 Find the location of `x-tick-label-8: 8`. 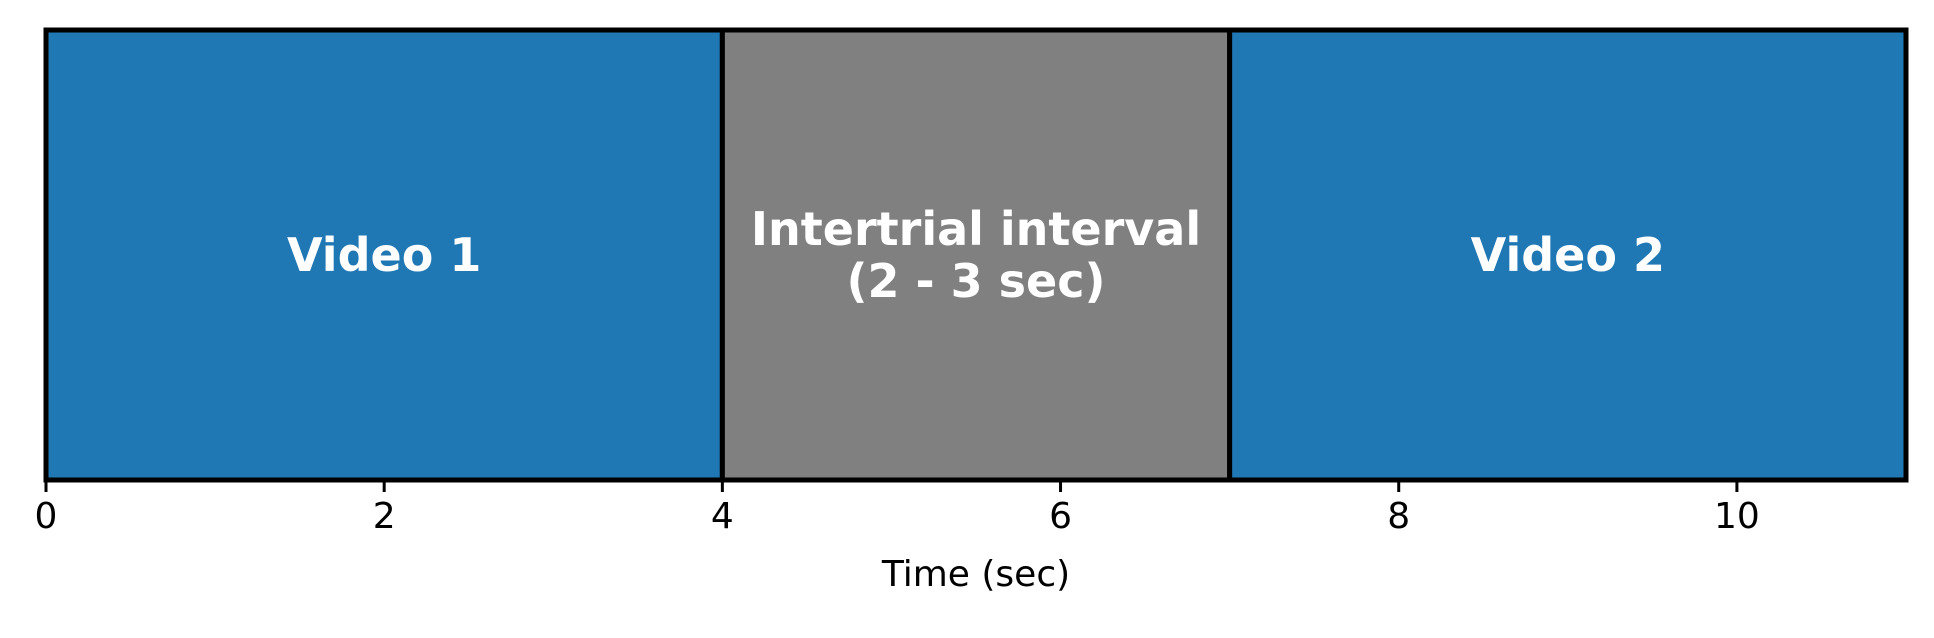

x-tick-label-8: 8 is located at coordinates (1398, 516).